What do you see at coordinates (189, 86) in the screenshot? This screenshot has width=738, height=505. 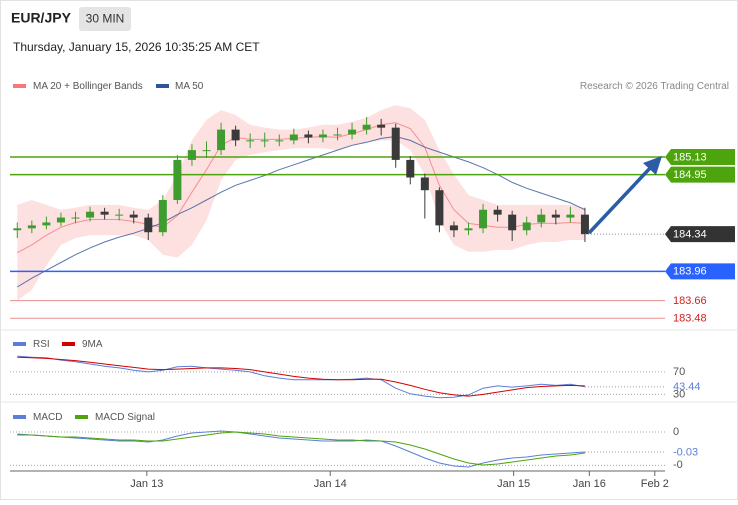 I see `legend-label: MA 50` at bounding box center [189, 86].